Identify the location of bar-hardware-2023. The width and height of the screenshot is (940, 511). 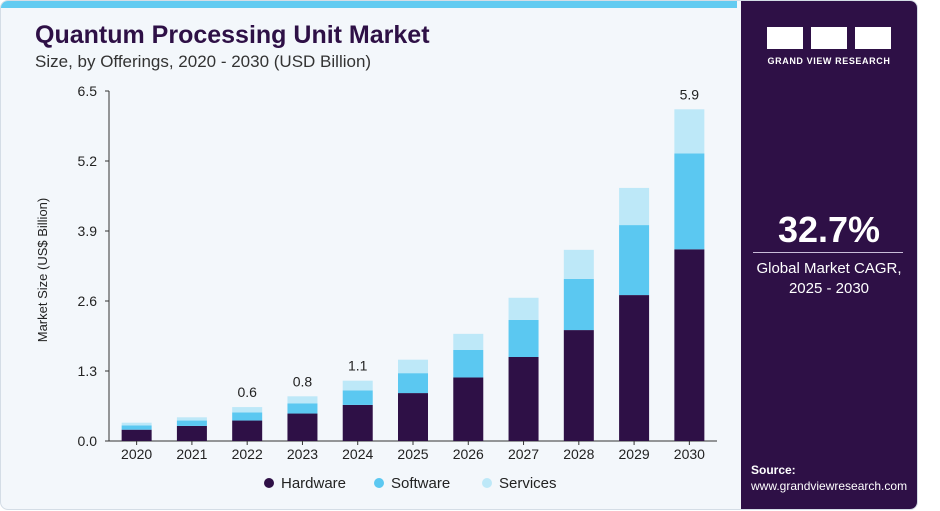
(302, 427).